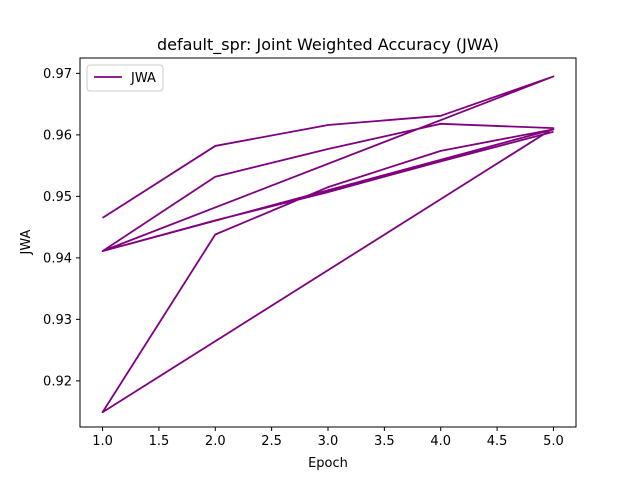  Describe the element at coordinates (102, 441) in the screenshot. I see `x-tick-label: 1.0` at that location.